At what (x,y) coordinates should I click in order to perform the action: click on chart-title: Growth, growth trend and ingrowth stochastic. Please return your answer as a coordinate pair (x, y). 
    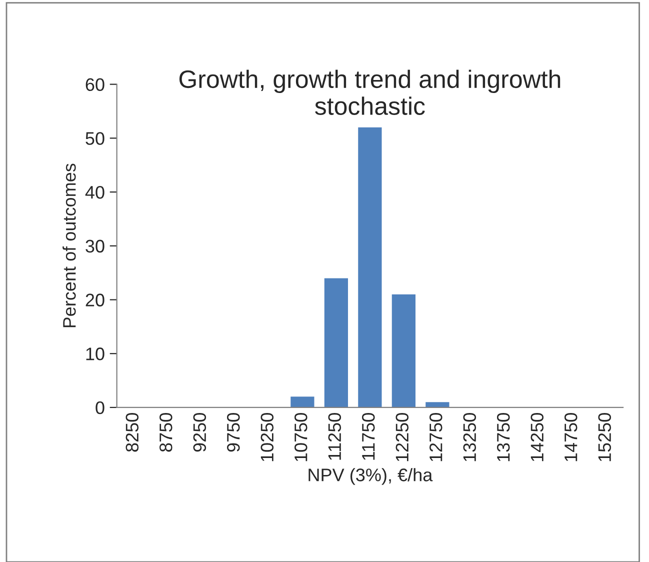
    Looking at the image, I should click on (369, 92).